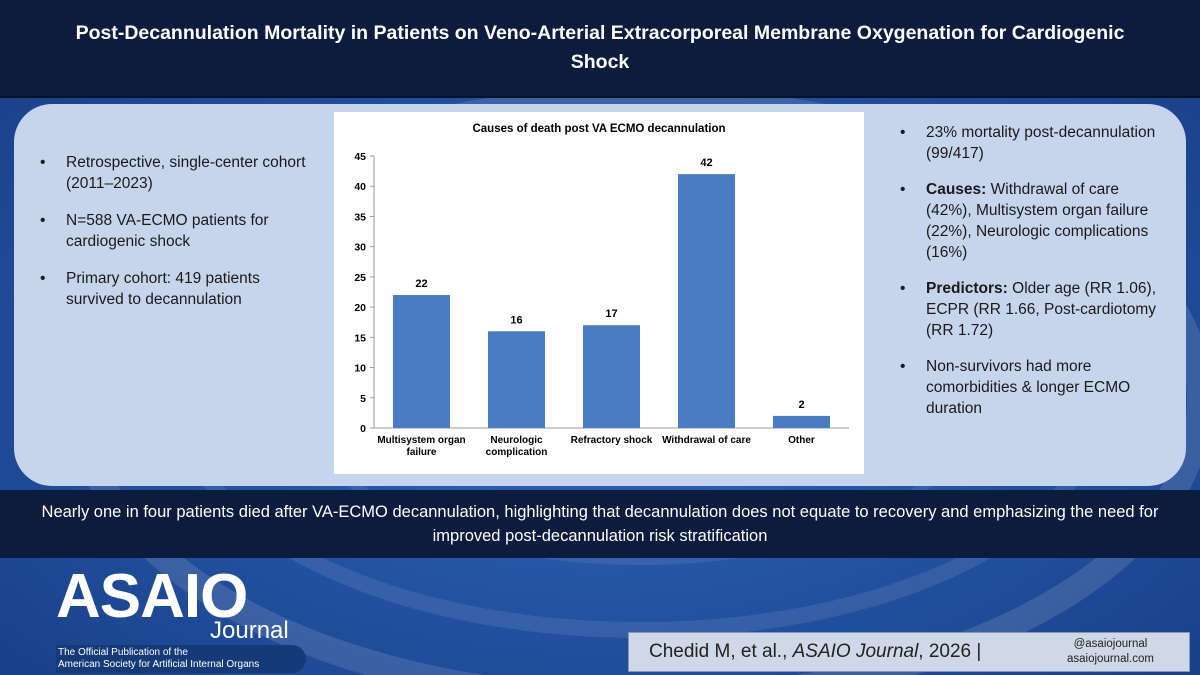  What do you see at coordinates (421, 284) in the screenshot?
I see `data-label: 22` at bounding box center [421, 284].